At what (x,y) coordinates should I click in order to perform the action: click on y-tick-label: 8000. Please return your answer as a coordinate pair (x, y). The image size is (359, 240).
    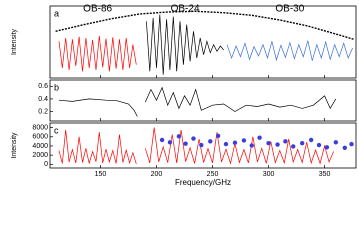
    Looking at the image, I should click on (40, 127).